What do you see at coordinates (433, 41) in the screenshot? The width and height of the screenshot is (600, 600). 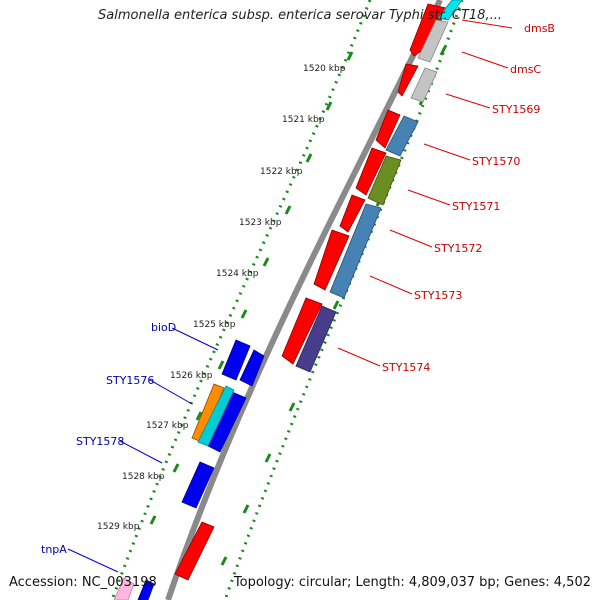 I see `gene-dmsB-gray` at bounding box center [433, 41].